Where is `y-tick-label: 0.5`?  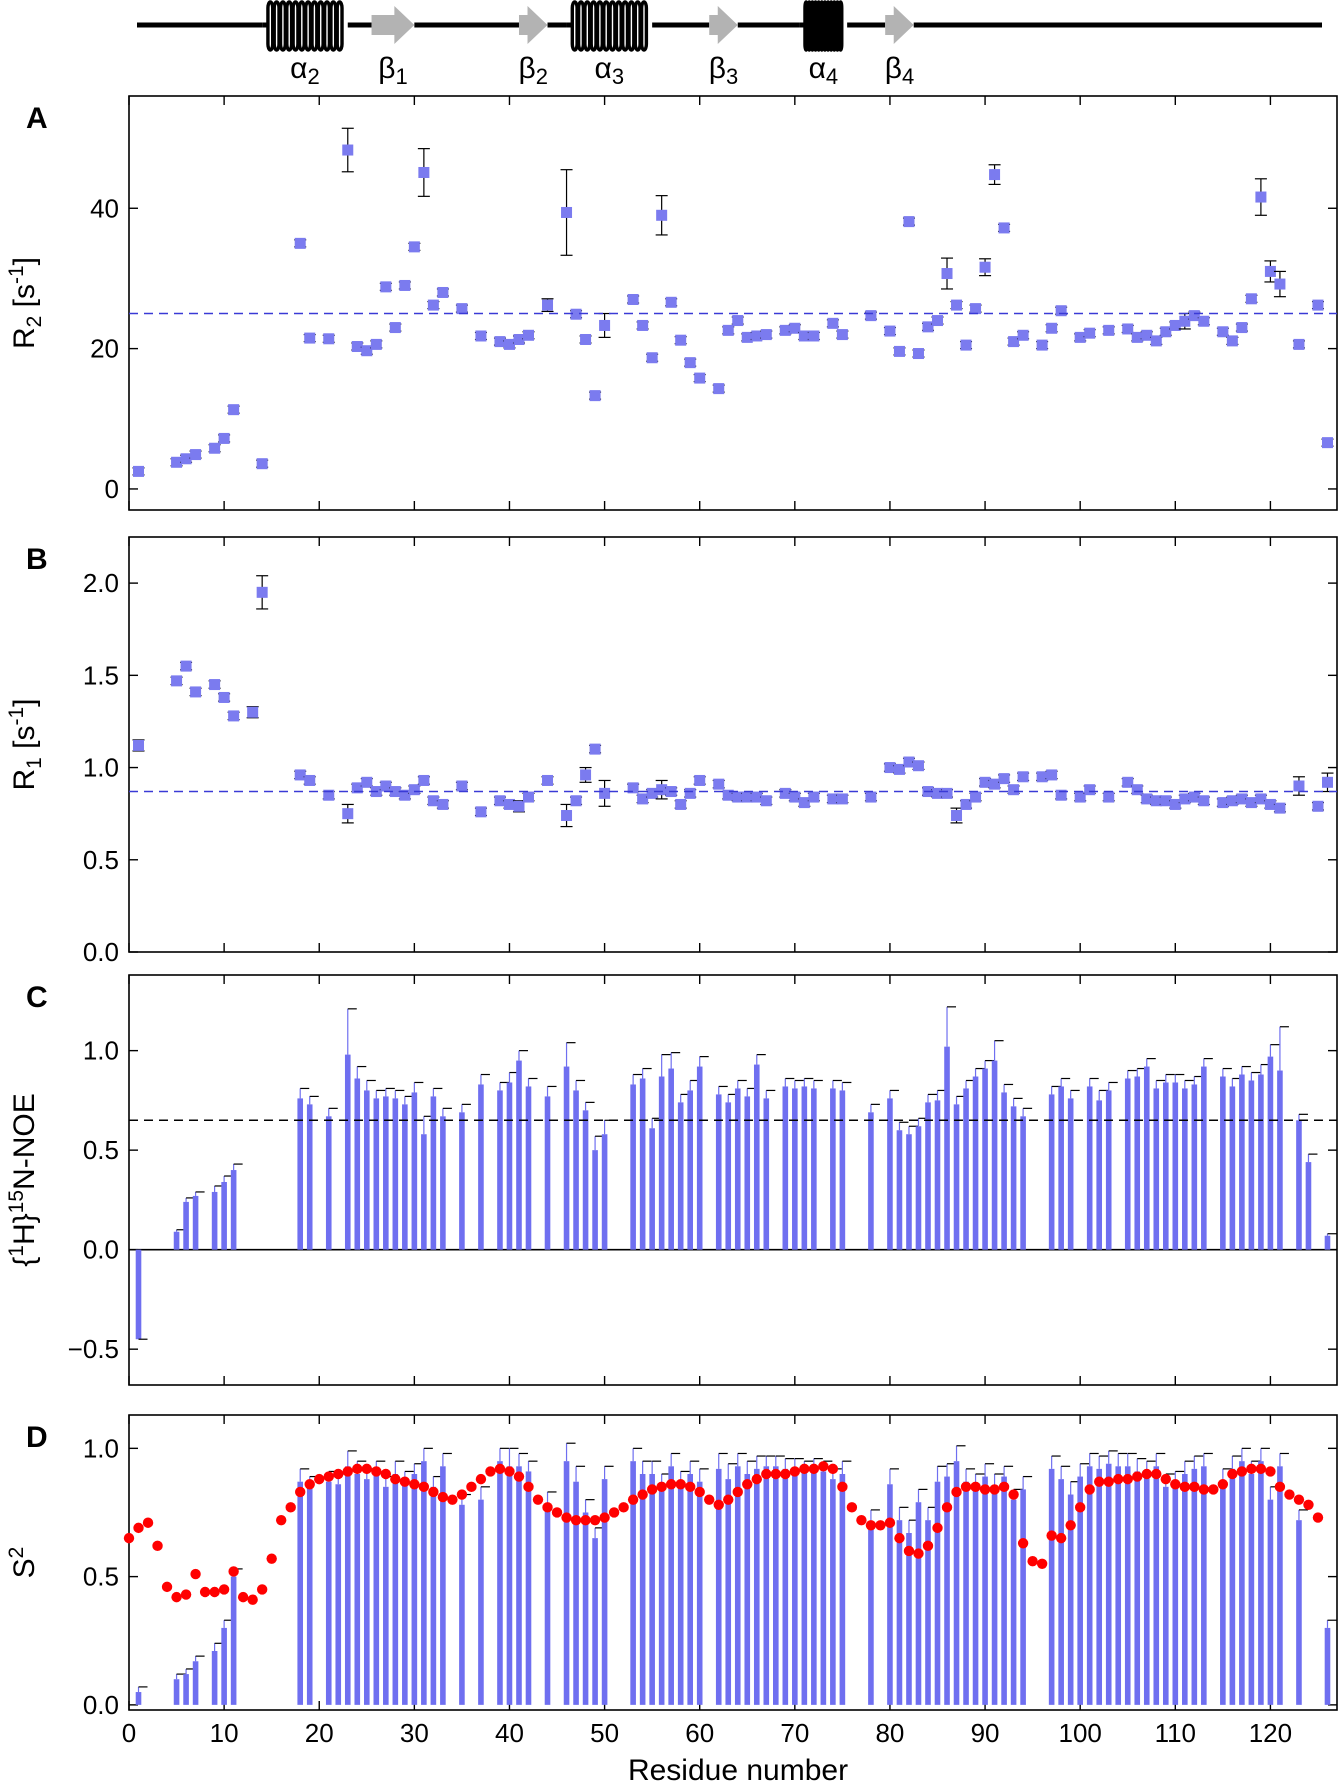 y-tick-label: 0.5 is located at coordinates (101, 860).